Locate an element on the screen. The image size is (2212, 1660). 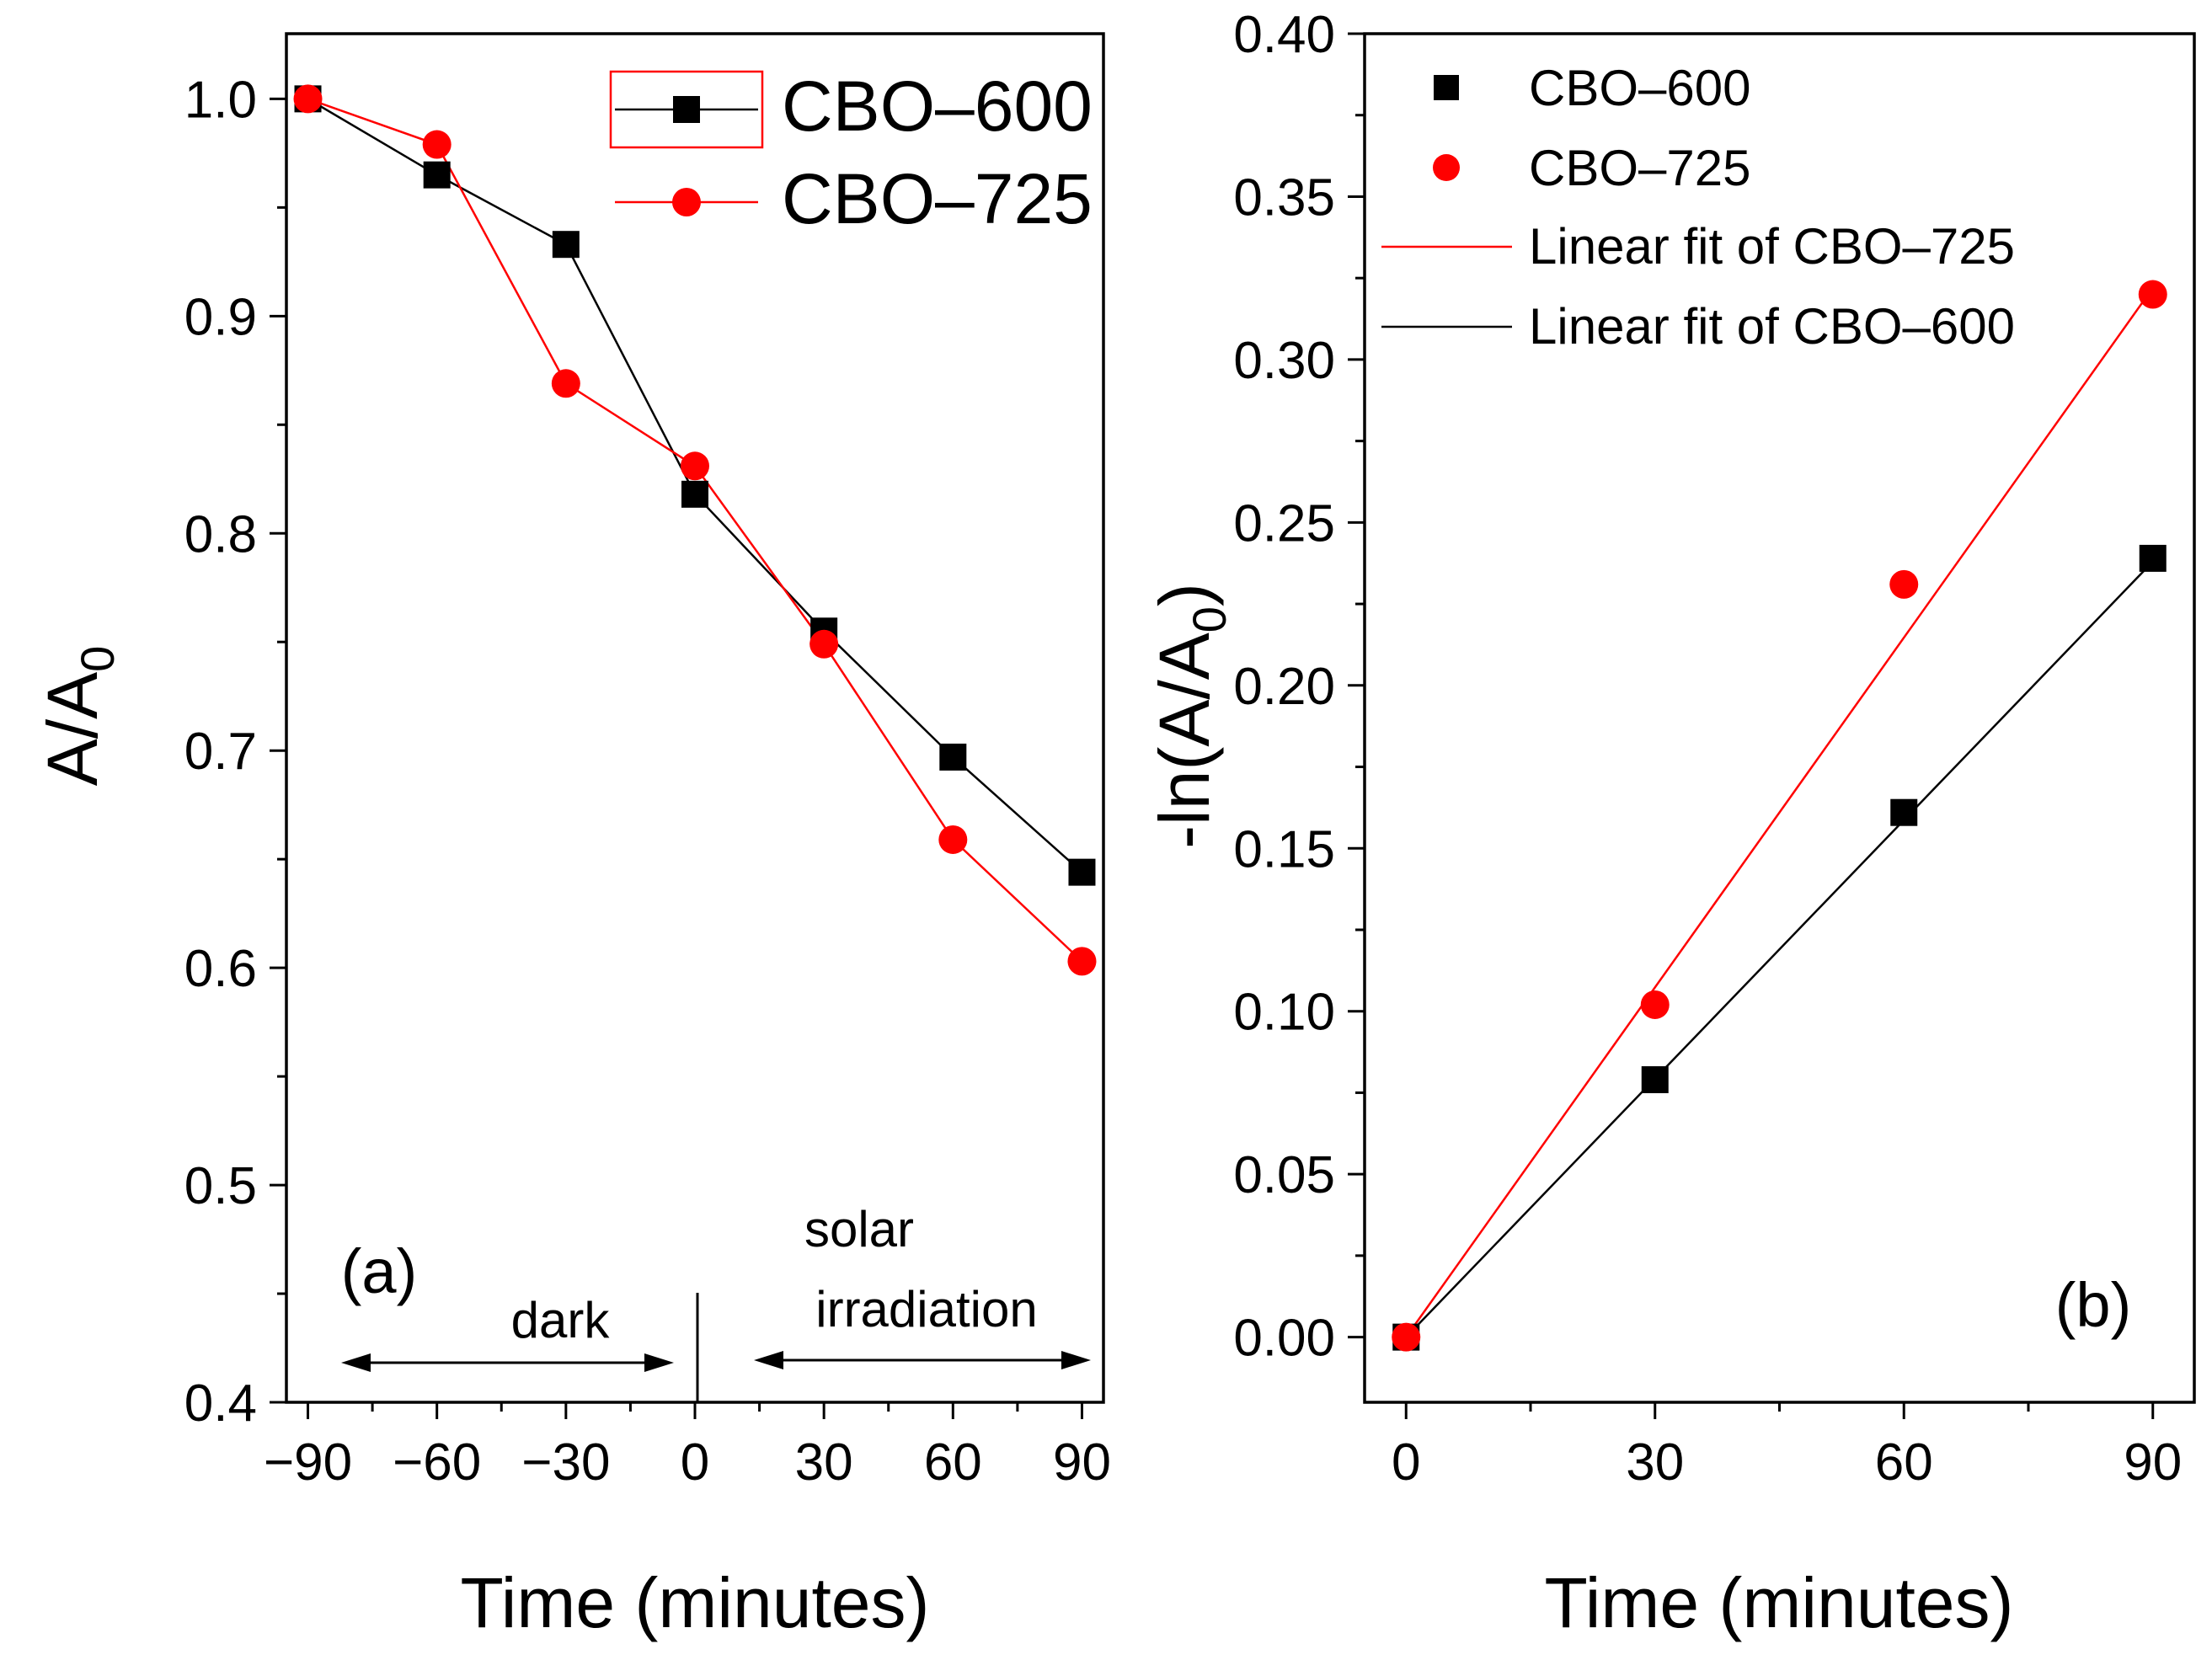
legend-label-cbo725-b: CBO–725 is located at coordinates (1640, 168).